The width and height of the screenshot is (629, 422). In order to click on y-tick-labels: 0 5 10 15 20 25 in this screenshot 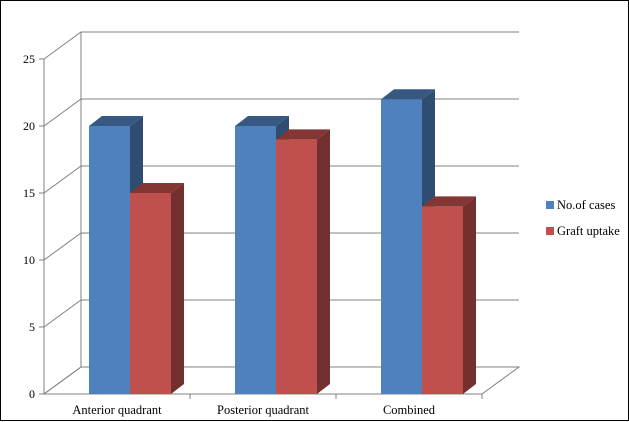, I will do `click(29, 226)`.